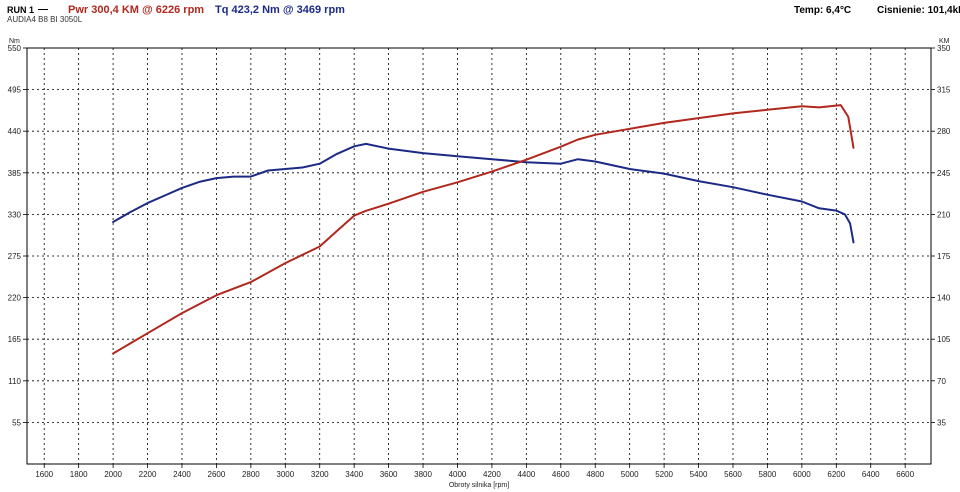 Image resolution: width=960 pixels, height=492 pixels. Describe the element at coordinates (15, 256) in the screenshot. I see `y-left-tick-label: 275` at that location.